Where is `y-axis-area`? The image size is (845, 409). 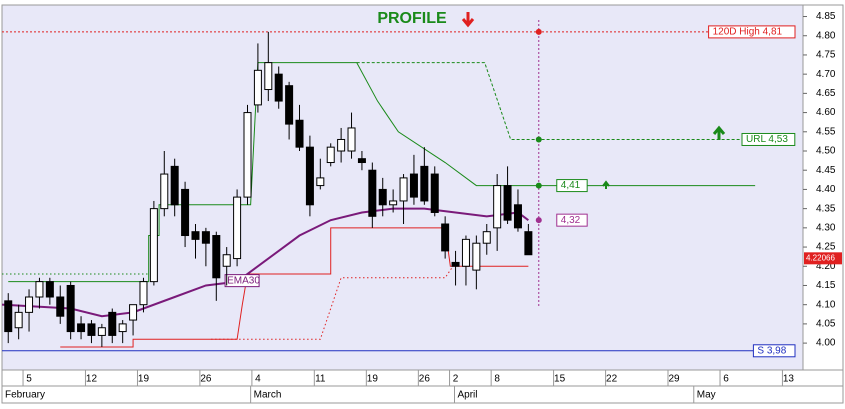
y-axis-area is located at coordinates (823, 187).